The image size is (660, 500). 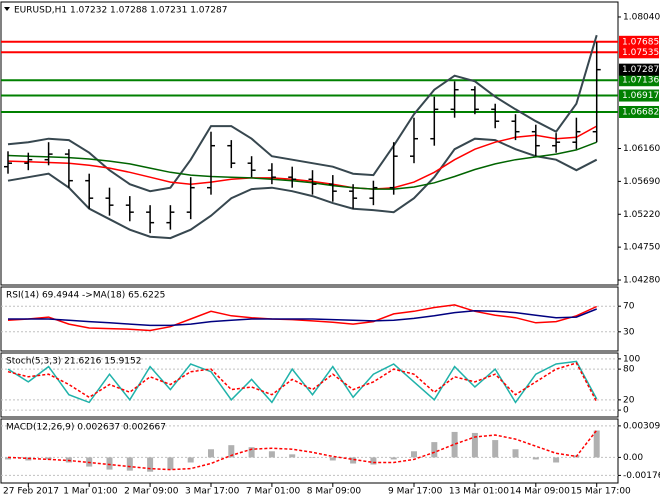 I want to click on panel-title: Stoch(5,3,3) 21.6216 15.9152, so click(x=73, y=362).